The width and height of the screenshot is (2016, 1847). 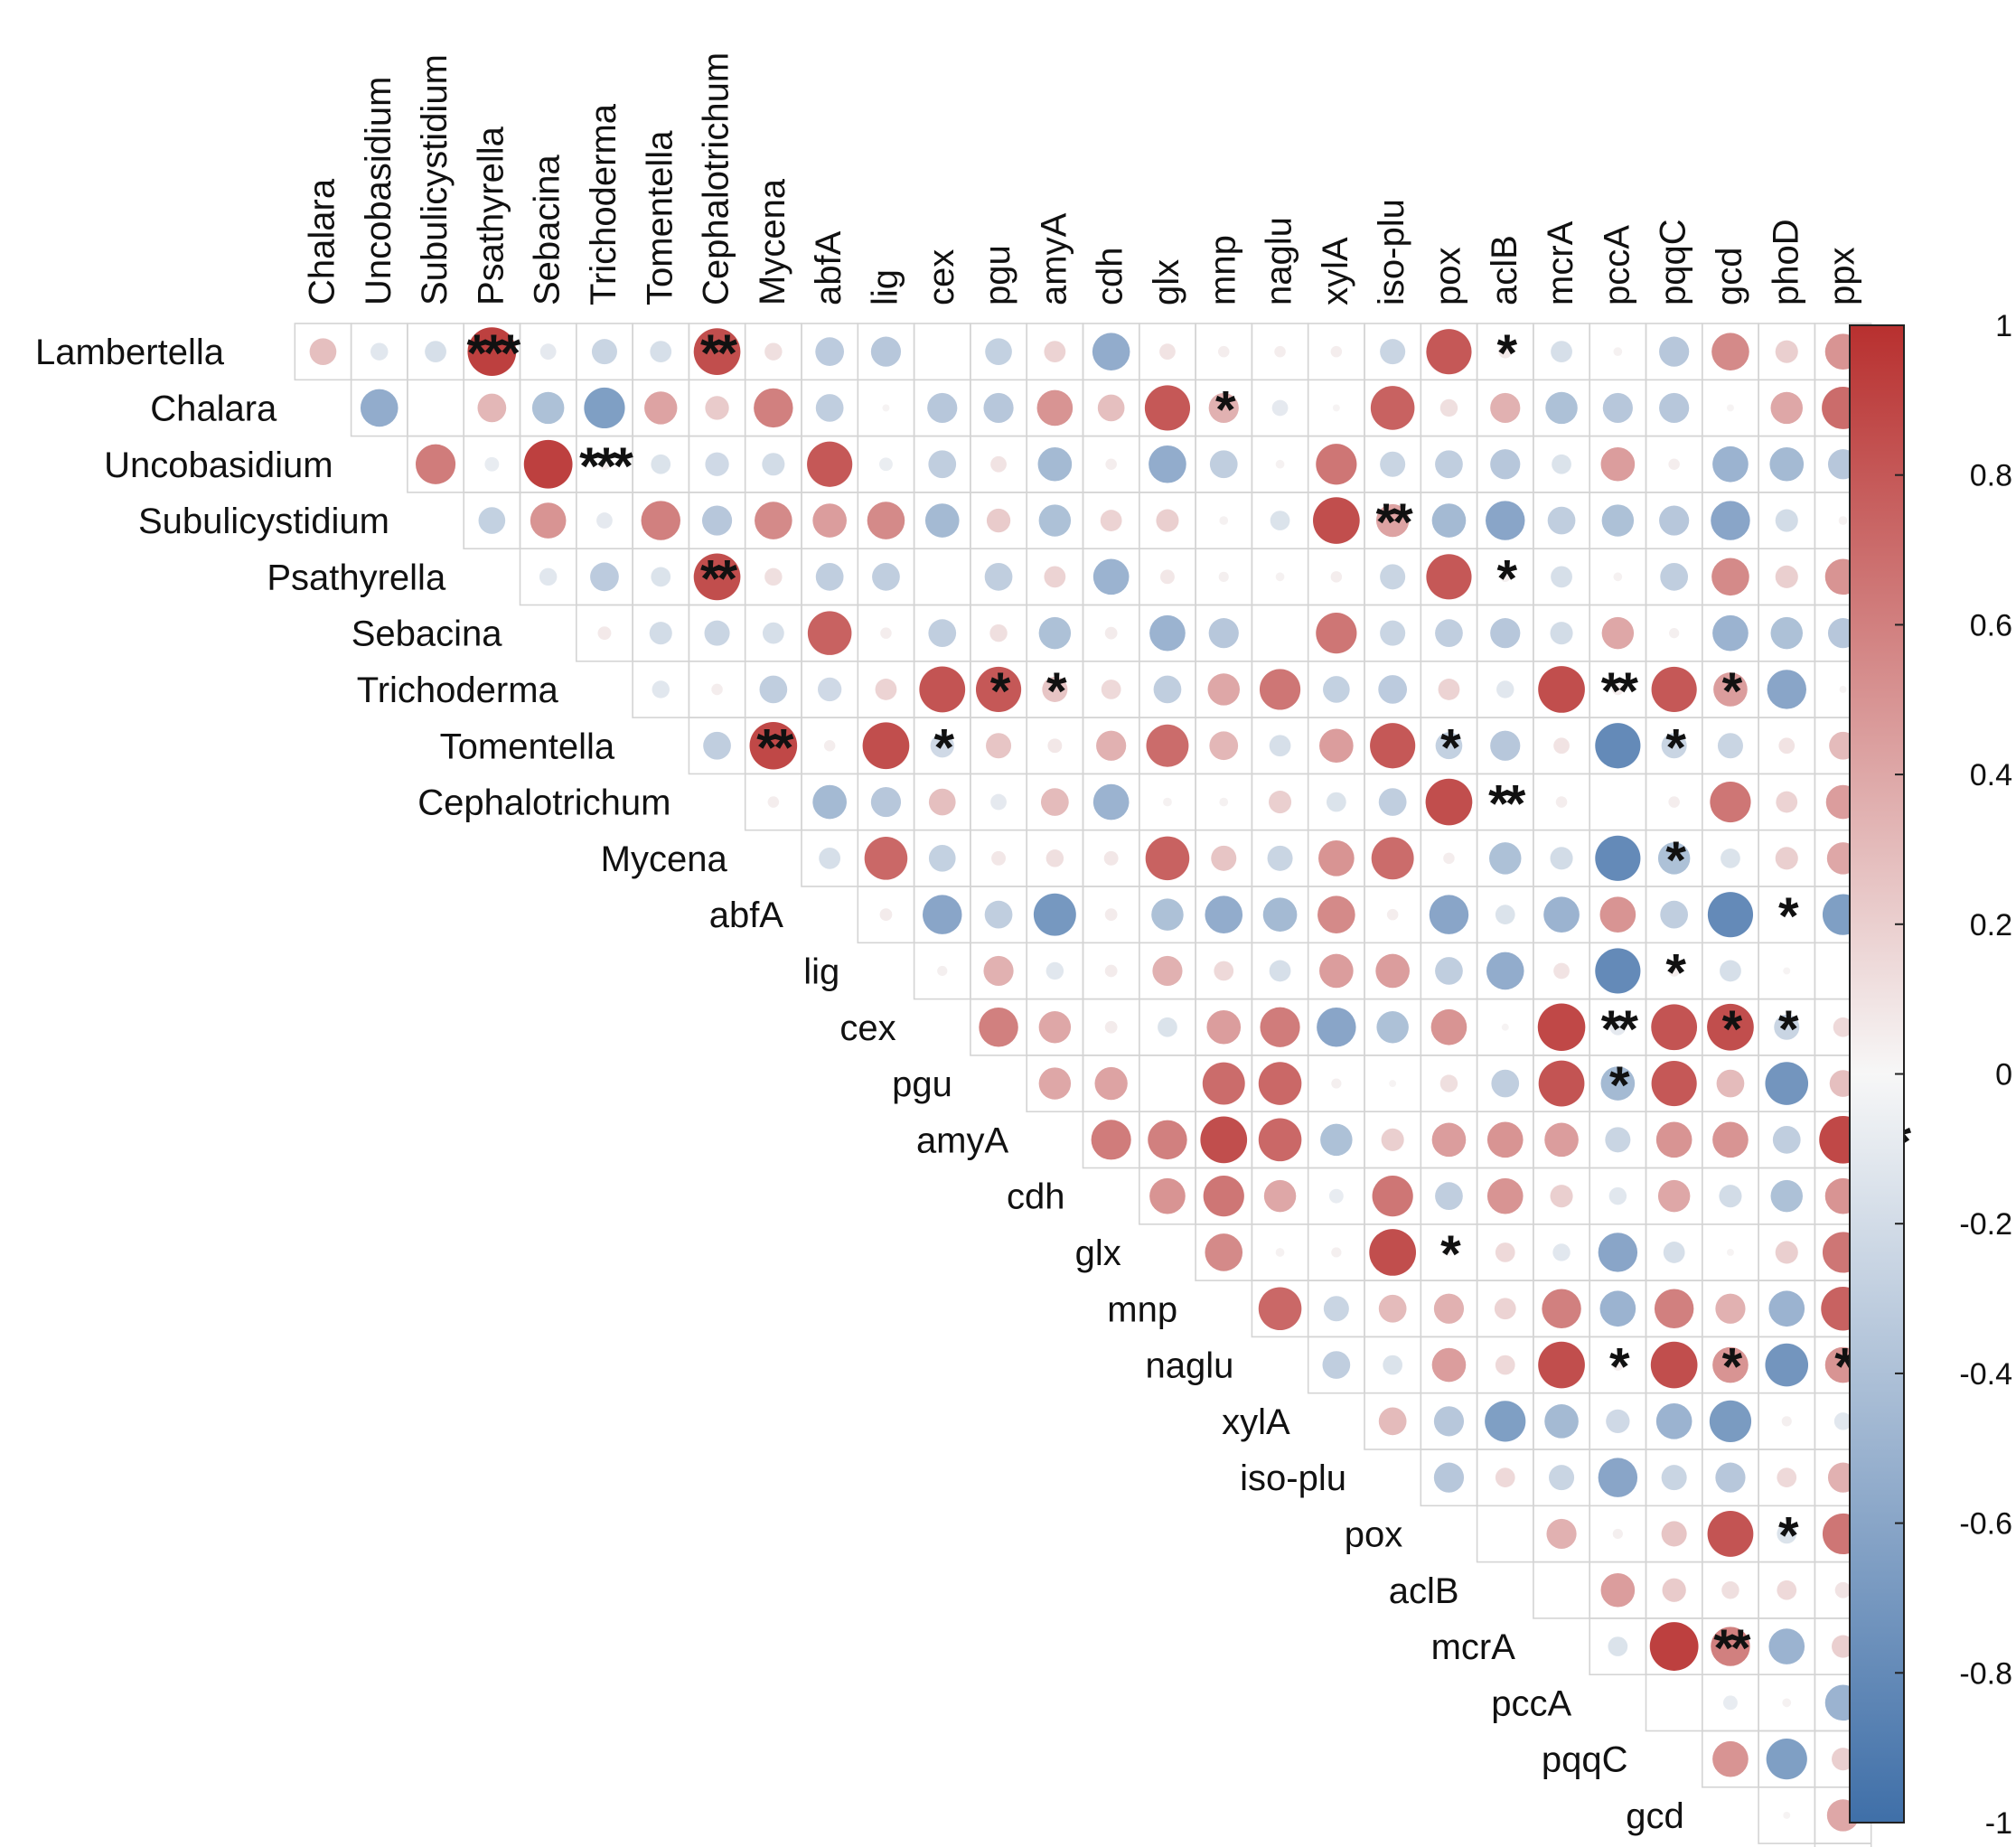 What do you see at coordinates (1931, 1075) in the screenshot?
I see `colorbar: 1 0.8 0.6 0.4 0.2 0 -0.2 -0.4 -0.6 -0.8 -1` at bounding box center [1931, 1075].